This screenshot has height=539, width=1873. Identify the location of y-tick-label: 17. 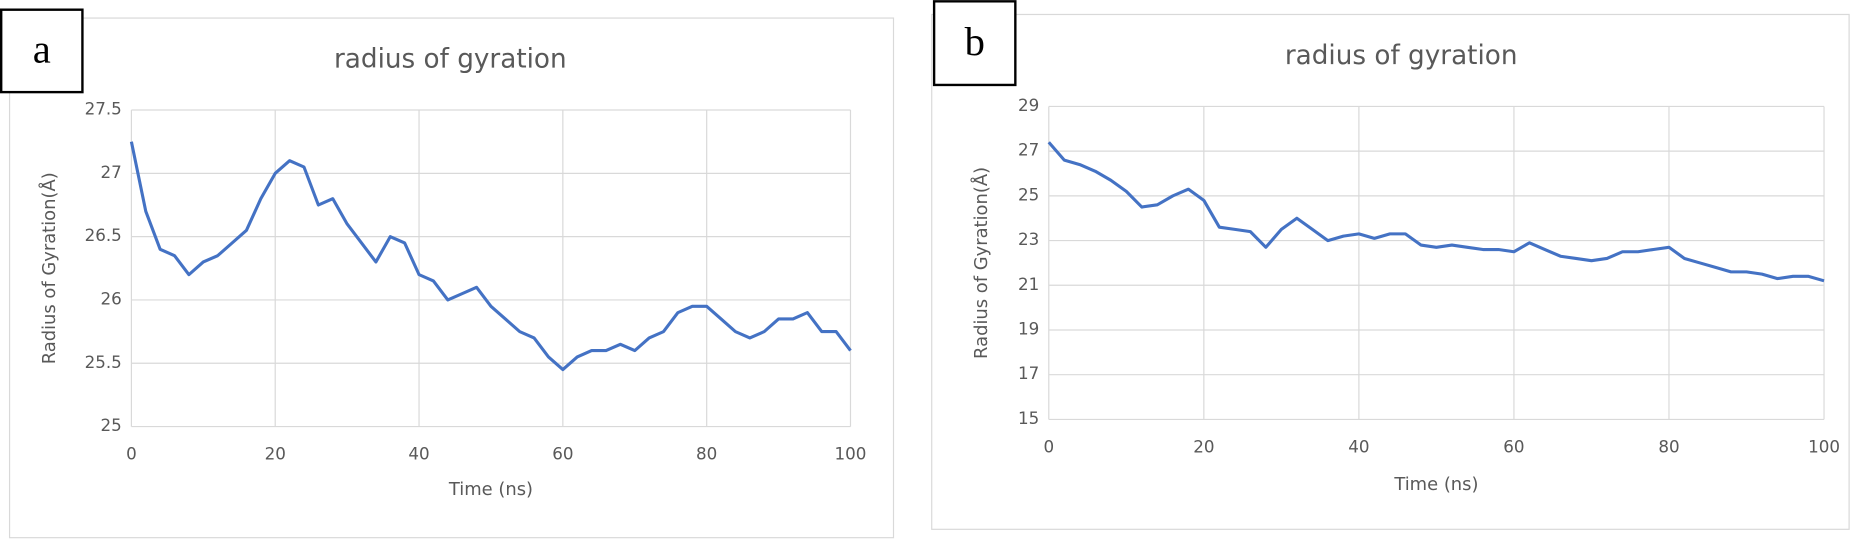
(1028, 373).